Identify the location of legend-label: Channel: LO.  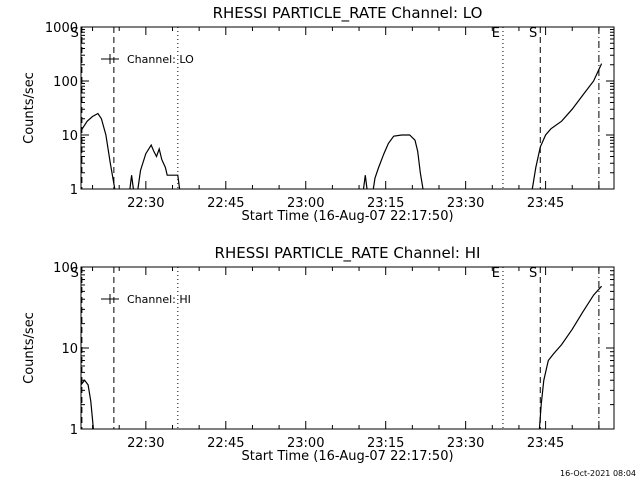
(160, 59).